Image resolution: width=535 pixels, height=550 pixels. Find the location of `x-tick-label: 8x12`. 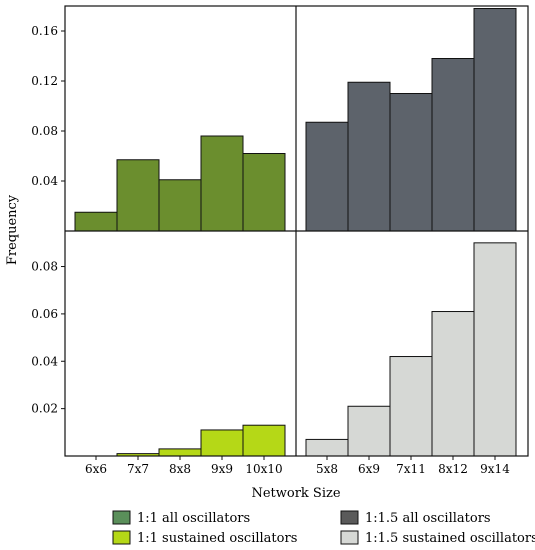

x-tick-label: 8x12 is located at coordinates (453, 469).